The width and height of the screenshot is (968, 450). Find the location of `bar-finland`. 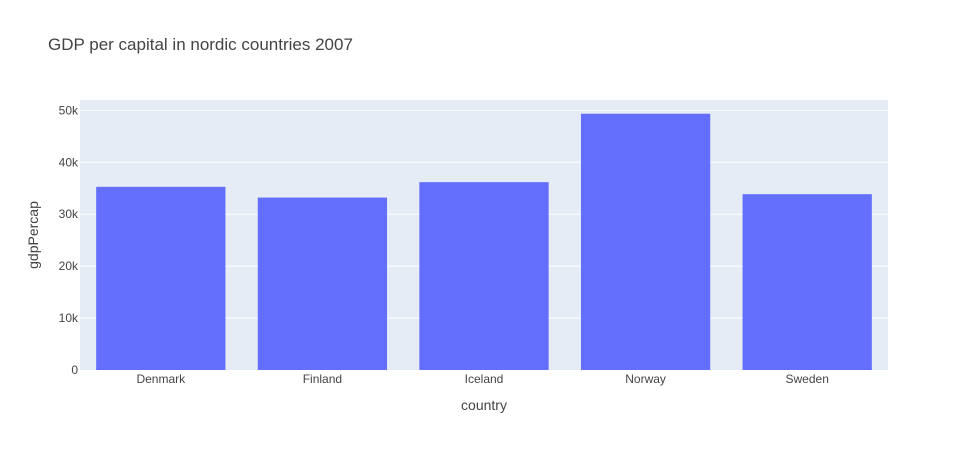

bar-finland is located at coordinates (322, 283).